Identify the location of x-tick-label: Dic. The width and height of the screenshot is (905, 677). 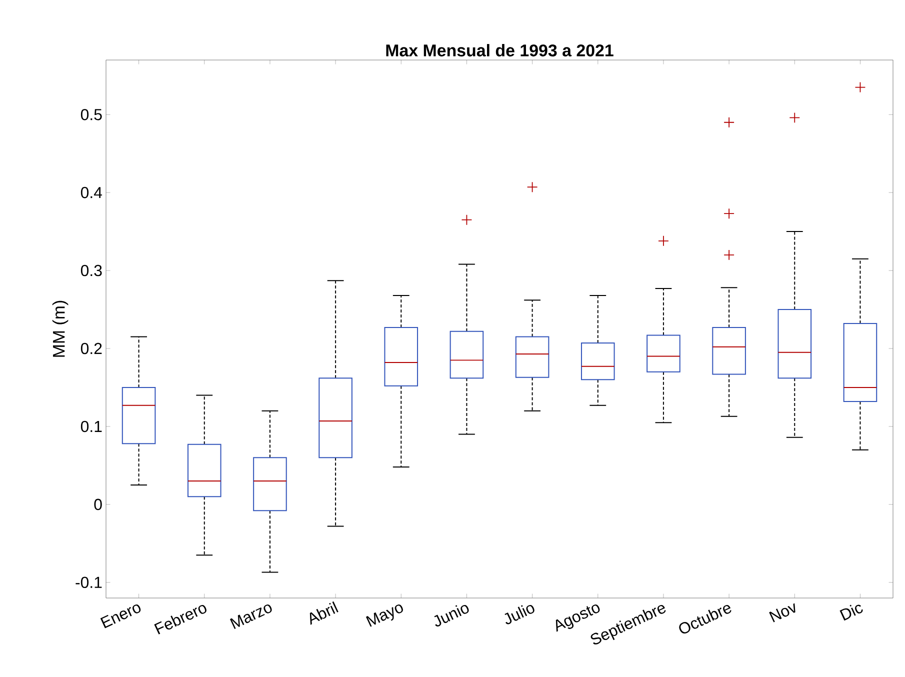
(851, 612).